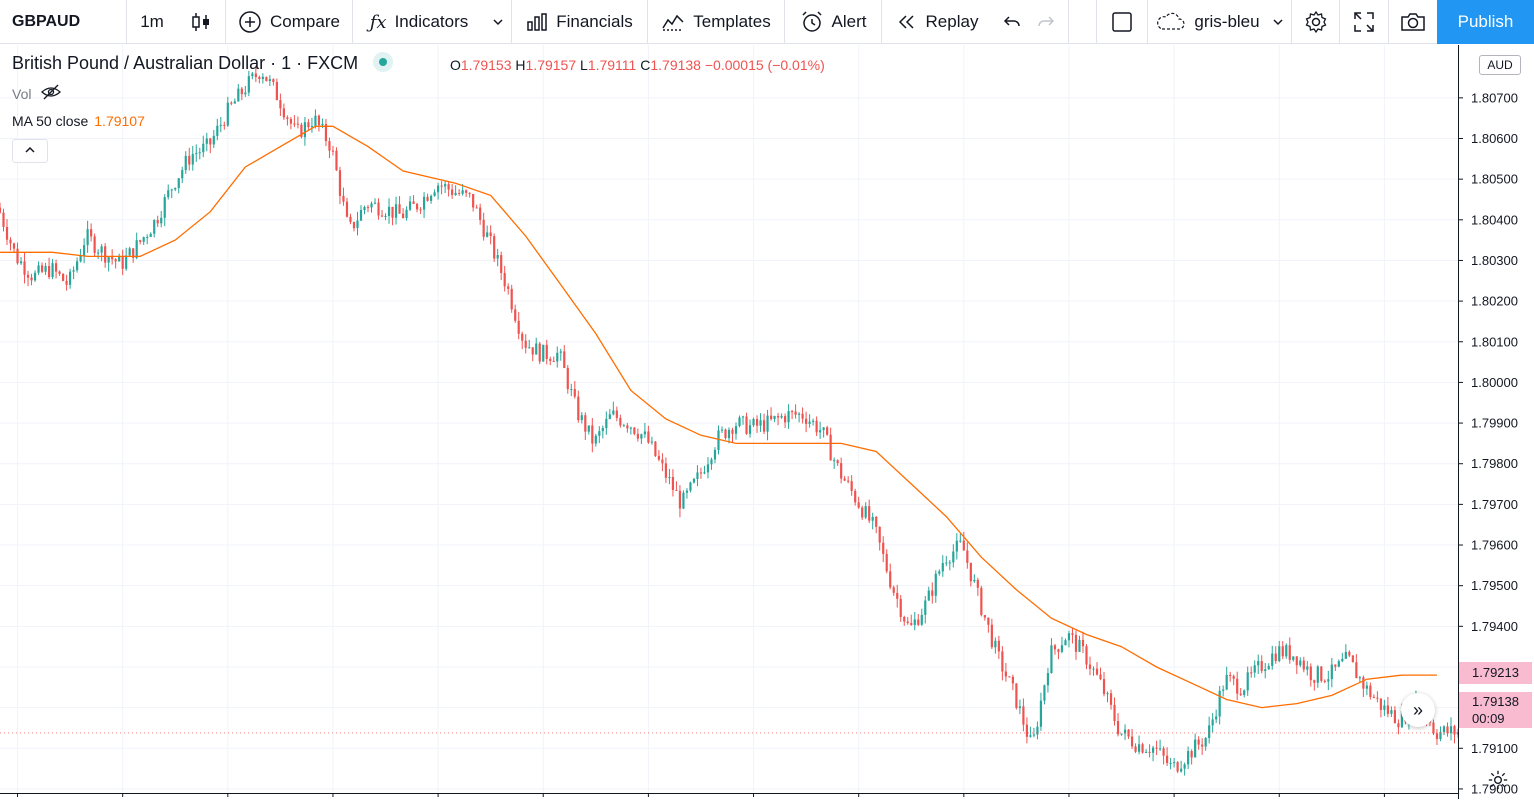  I want to click on layout-button, so click(1122, 22).